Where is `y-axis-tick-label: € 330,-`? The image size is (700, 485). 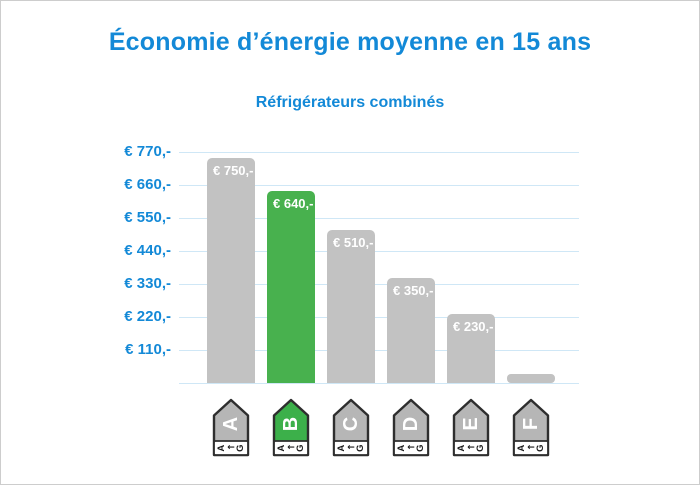 y-axis-tick-label: € 330,- is located at coordinates (147, 283).